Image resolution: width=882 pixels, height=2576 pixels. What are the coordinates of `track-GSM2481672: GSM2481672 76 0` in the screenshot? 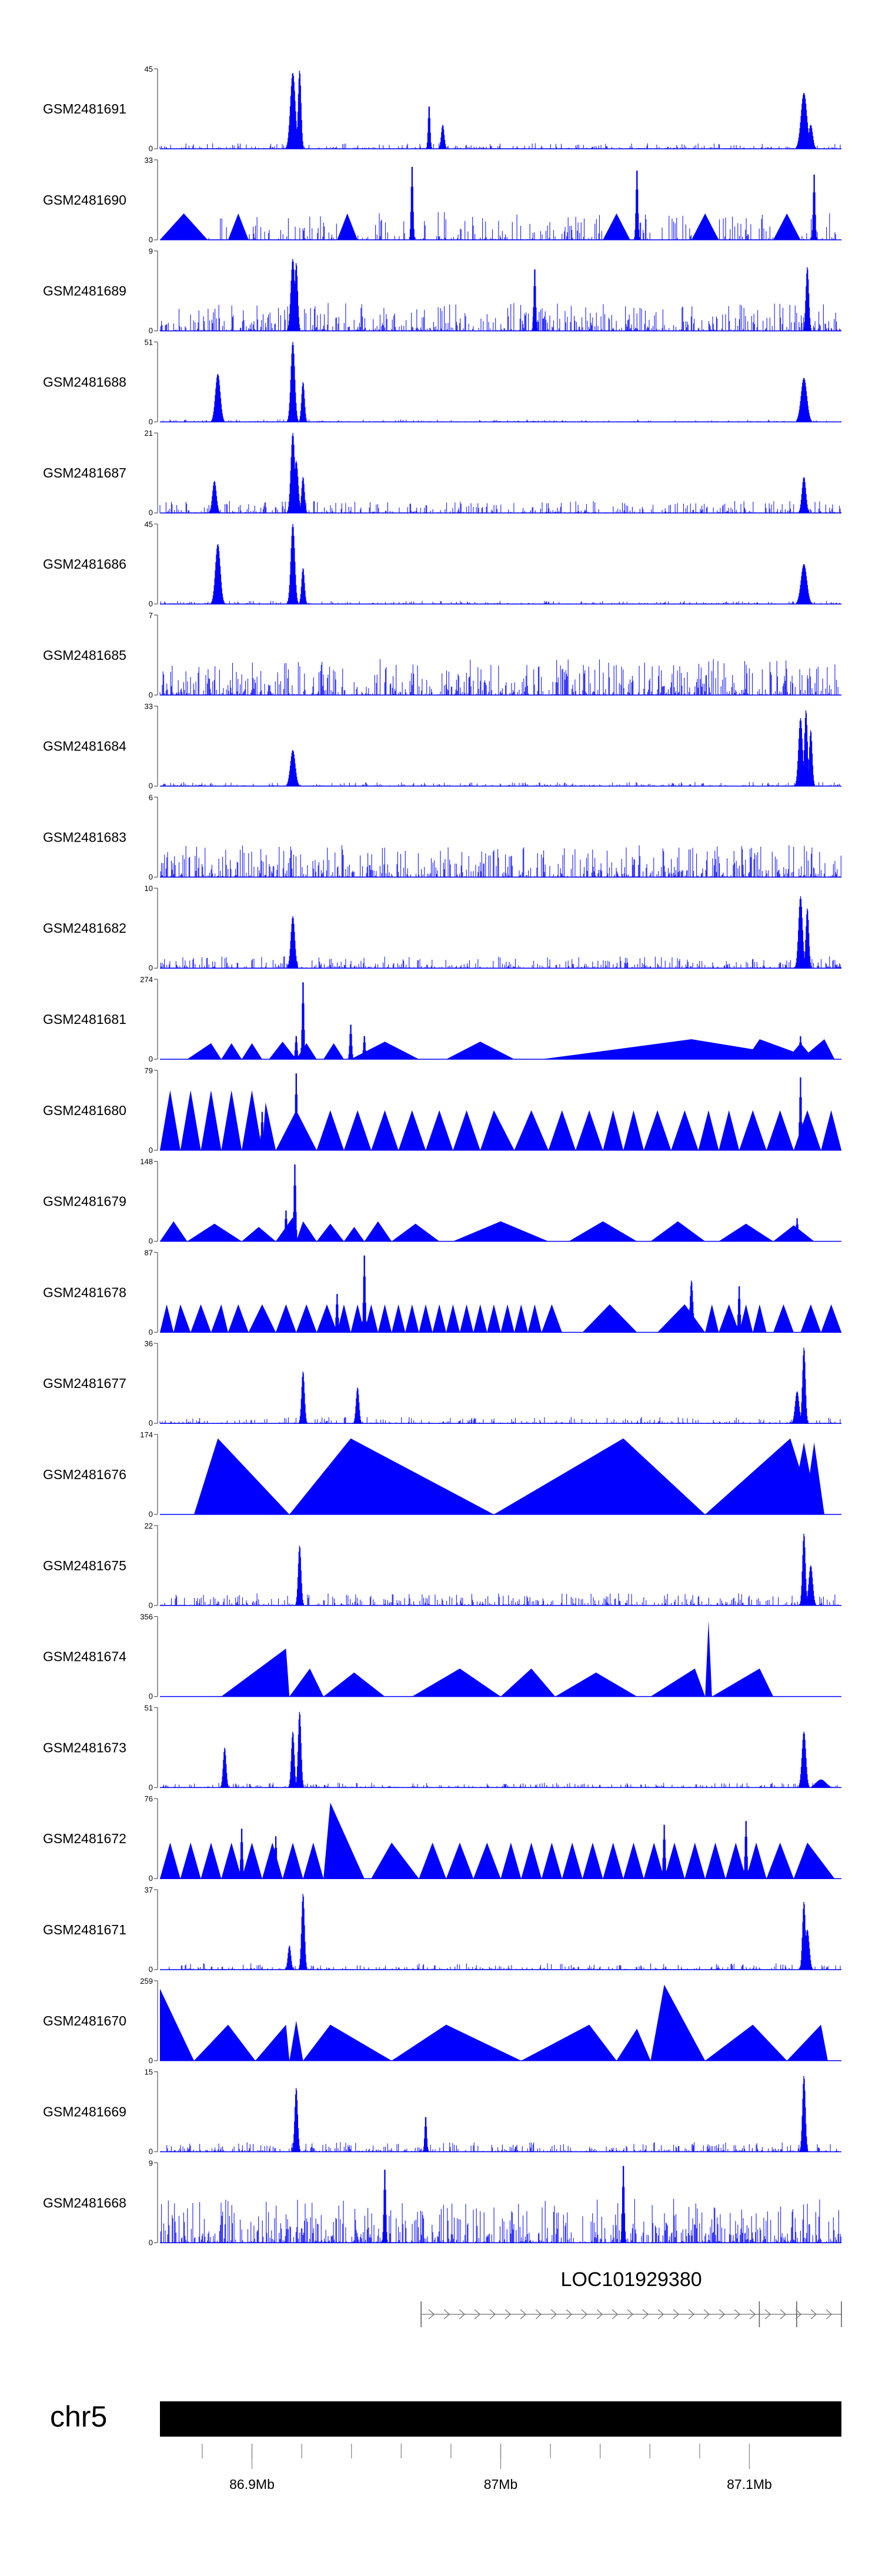 It's located at (442, 1838).